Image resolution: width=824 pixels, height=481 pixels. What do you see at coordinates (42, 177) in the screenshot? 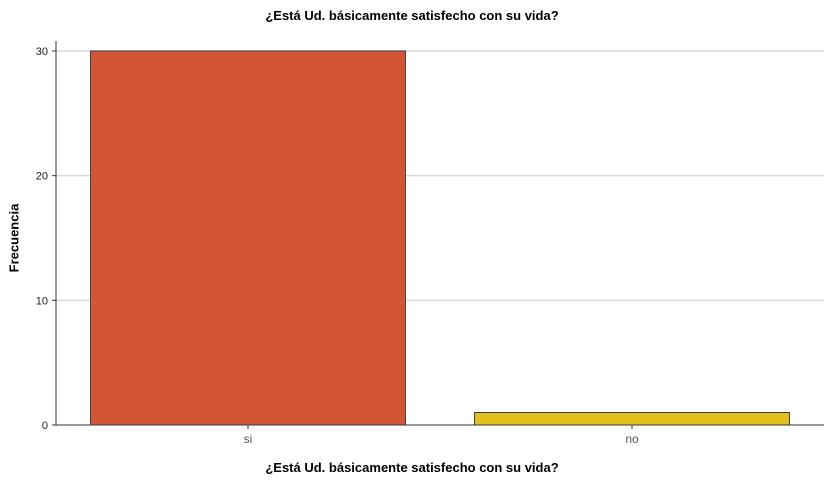
I see `y-tick-label: 20` at bounding box center [42, 177].